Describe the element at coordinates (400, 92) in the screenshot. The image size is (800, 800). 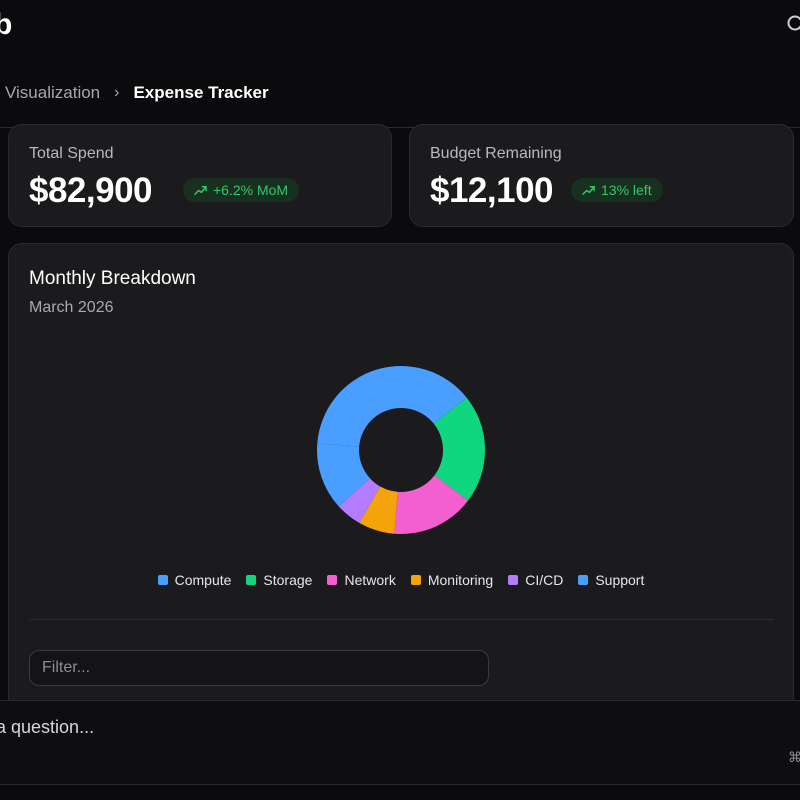
I see `breadcrumb: Visualization › Expense Tracker` at that location.